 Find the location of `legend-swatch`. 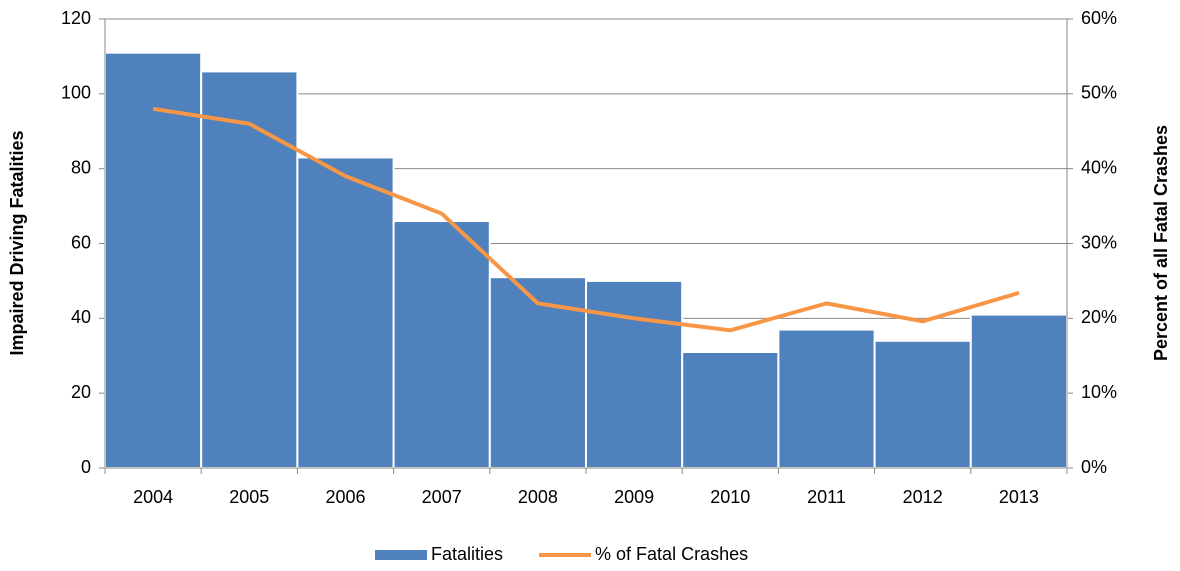

legend-swatch is located at coordinates (401, 555).